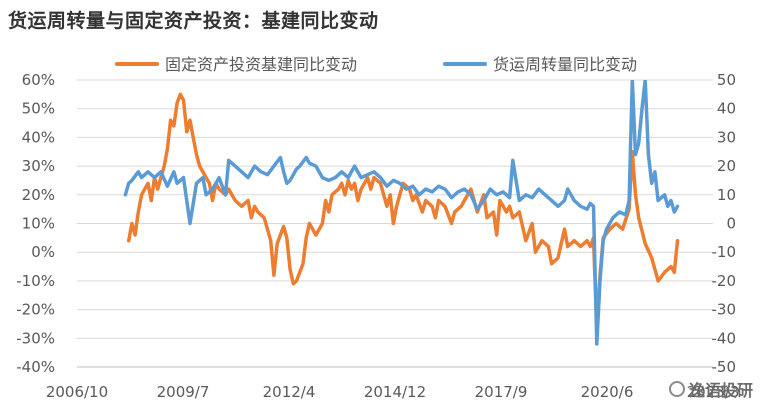  Describe the element at coordinates (38, 195) in the screenshot. I see `y-left-tick-label: 20%` at that location.